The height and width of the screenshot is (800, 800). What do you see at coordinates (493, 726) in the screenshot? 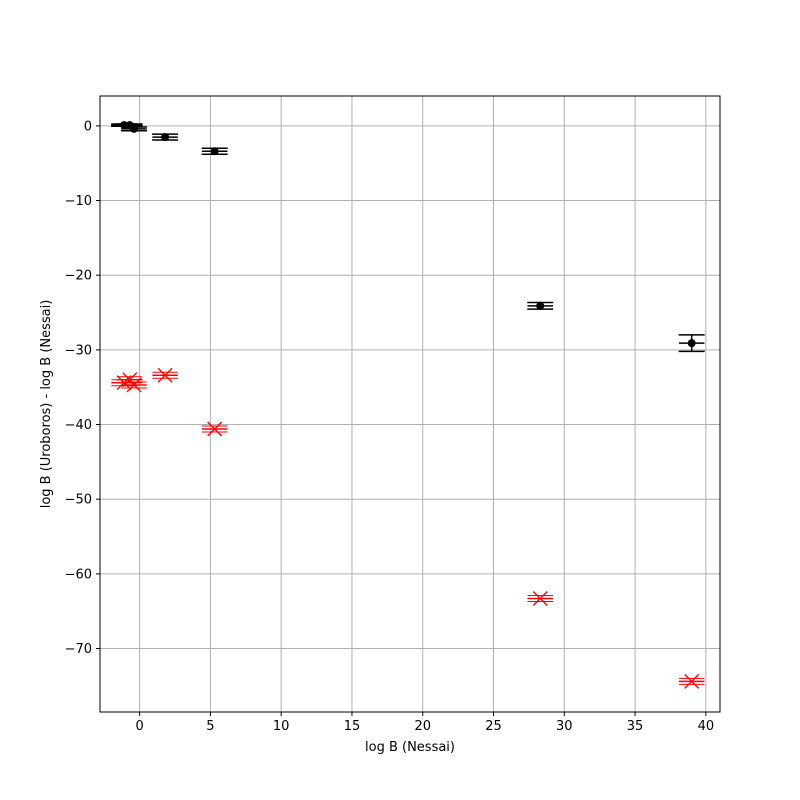
I see `x-tick-label: 25` at bounding box center [493, 726].